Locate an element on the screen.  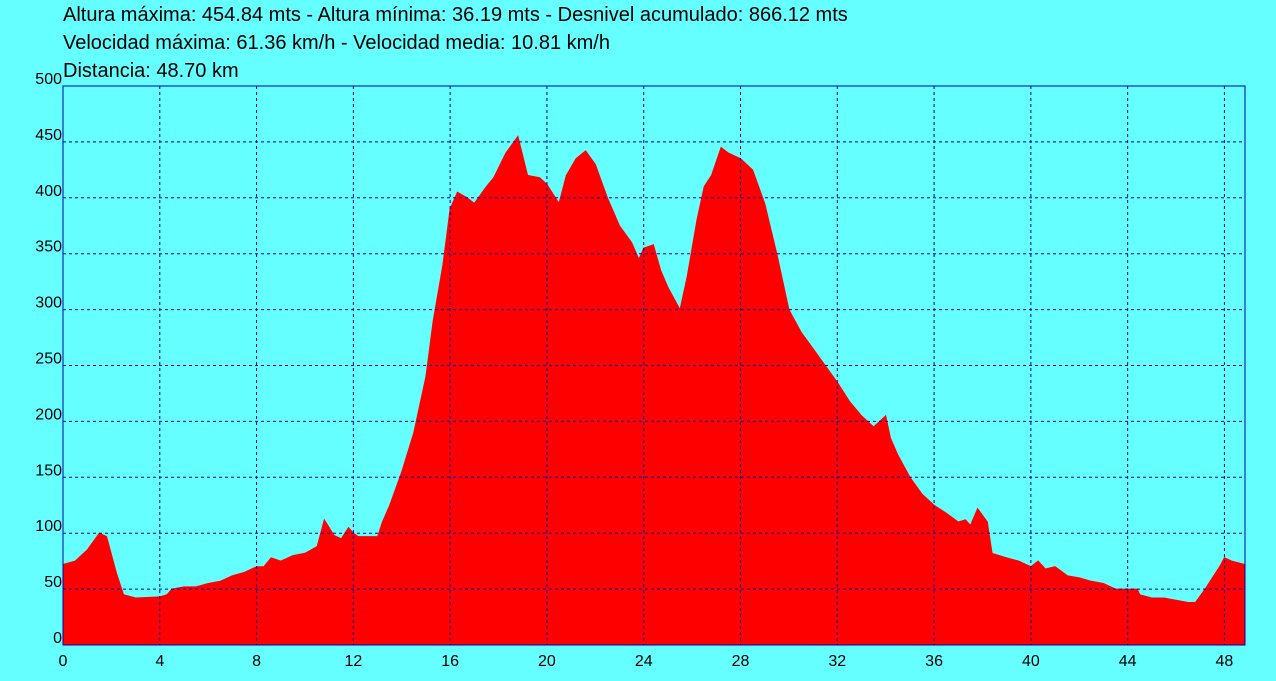
x-tick-label: 4 is located at coordinates (159, 661).